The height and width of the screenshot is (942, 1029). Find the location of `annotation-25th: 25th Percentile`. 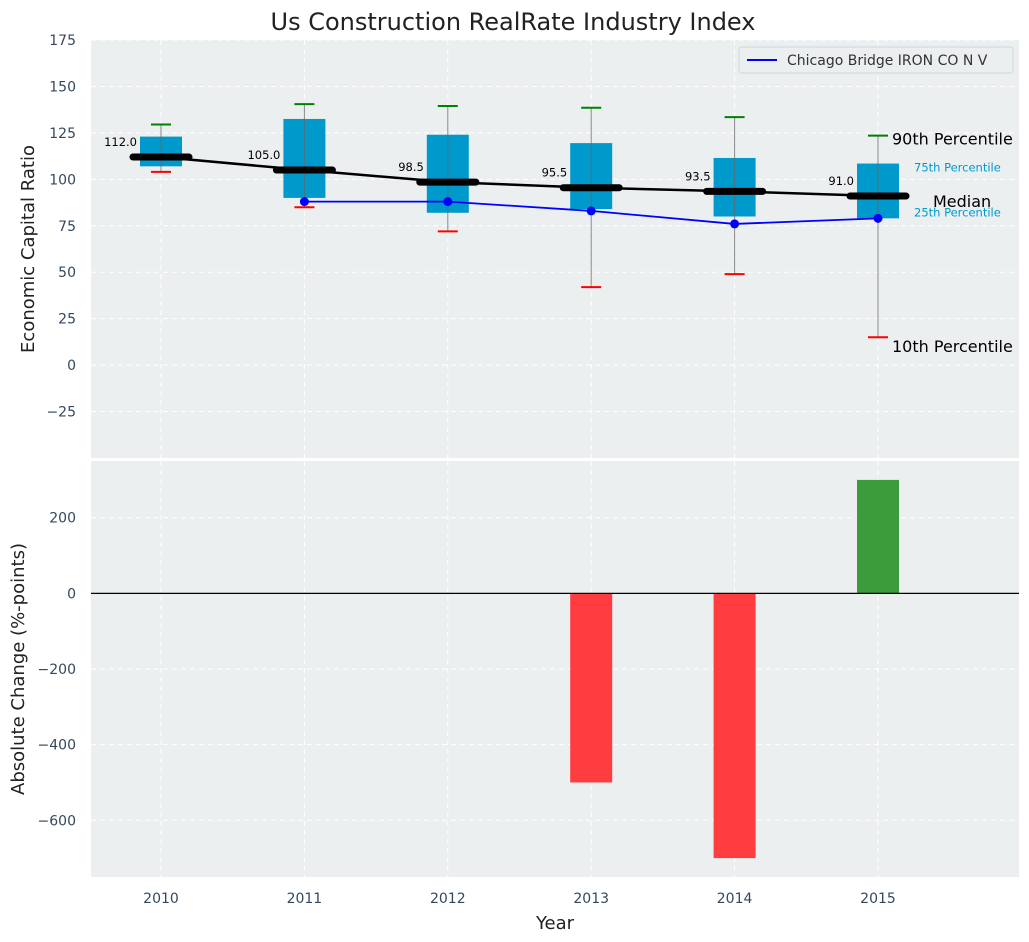

annotation-25th: 25th Percentile is located at coordinates (957, 212).